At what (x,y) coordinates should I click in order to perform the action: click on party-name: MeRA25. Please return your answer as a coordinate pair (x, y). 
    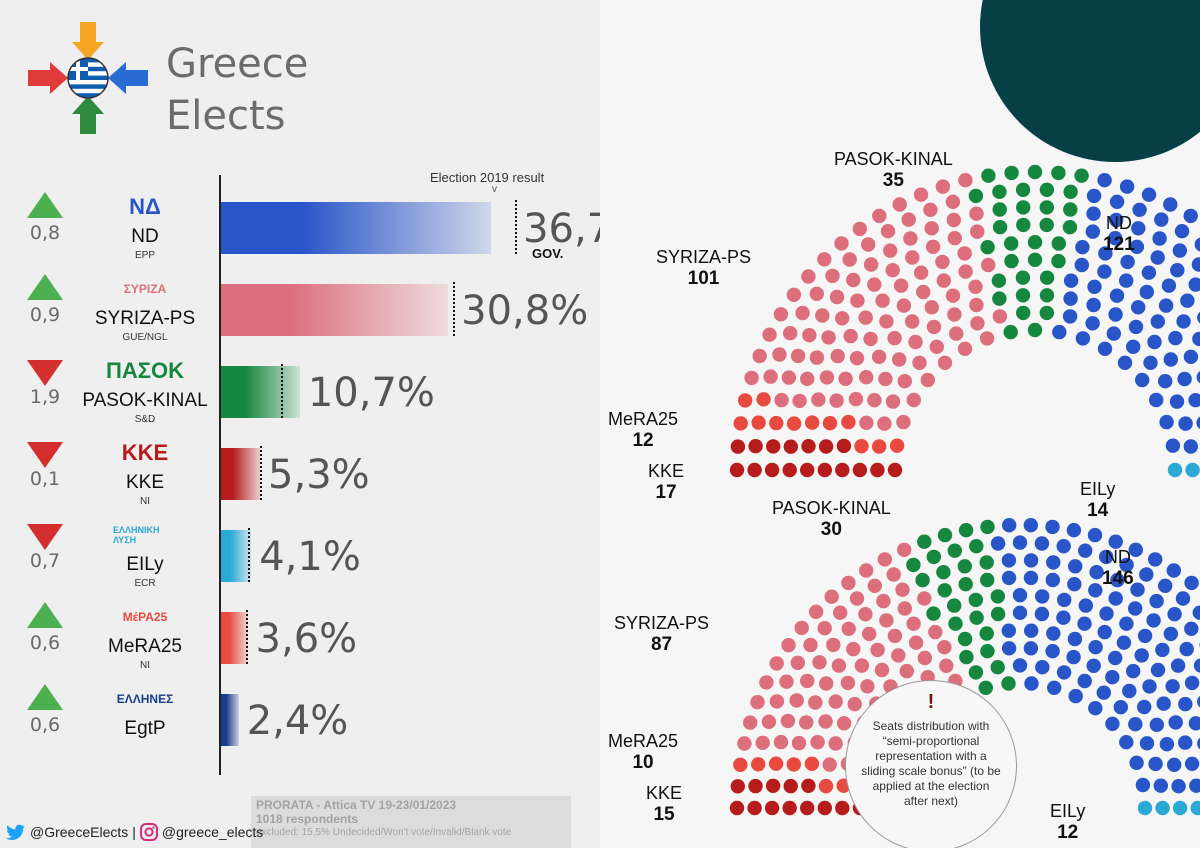
    Looking at the image, I should click on (145, 646).